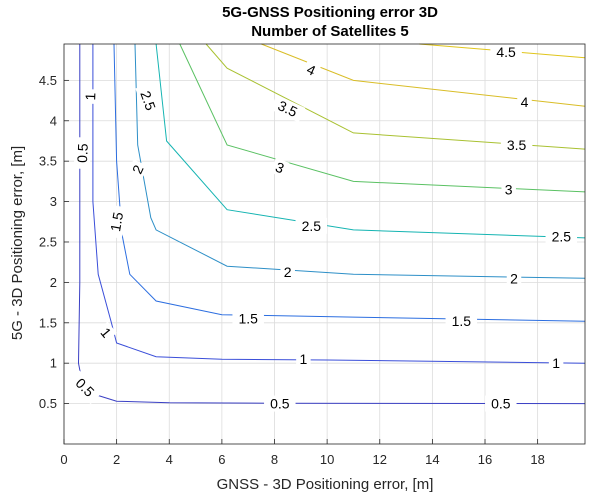 The image size is (597, 500). What do you see at coordinates (327, 459) in the screenshot?
I see `x-tick-label: 10` at bounding box center [327, 459].